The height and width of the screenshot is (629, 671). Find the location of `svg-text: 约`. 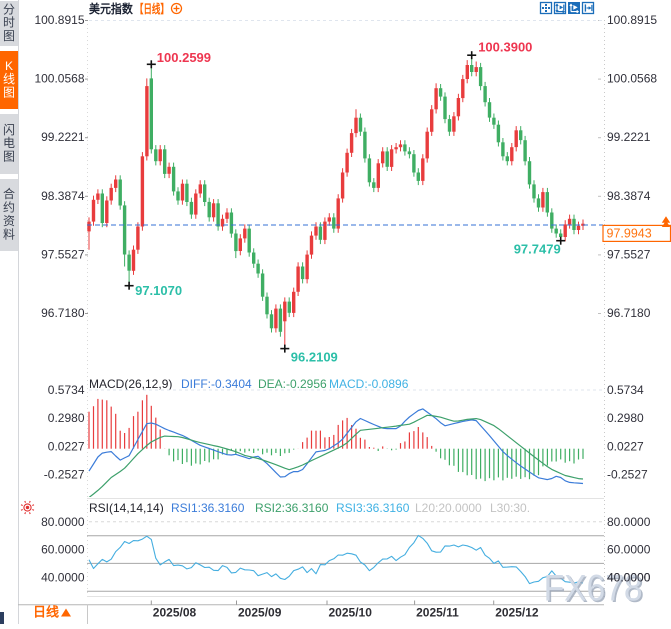

svg-text: 约 is located at coordinates (9, 207).